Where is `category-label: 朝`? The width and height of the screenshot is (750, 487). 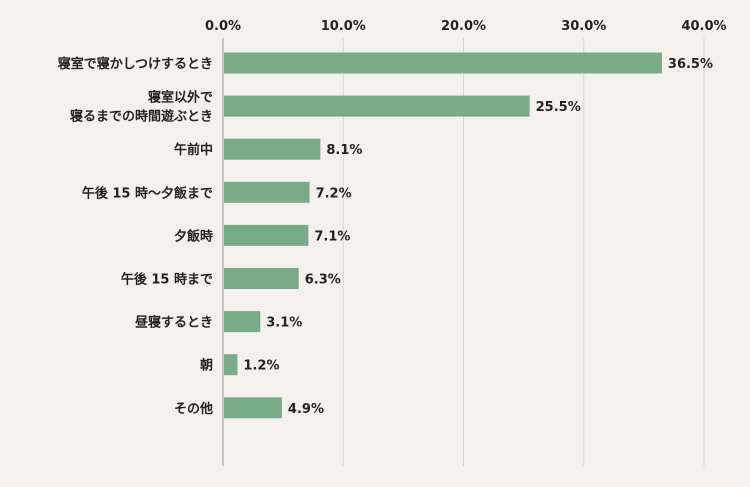 category-label: 朝 is located at coordinates (206, 366).